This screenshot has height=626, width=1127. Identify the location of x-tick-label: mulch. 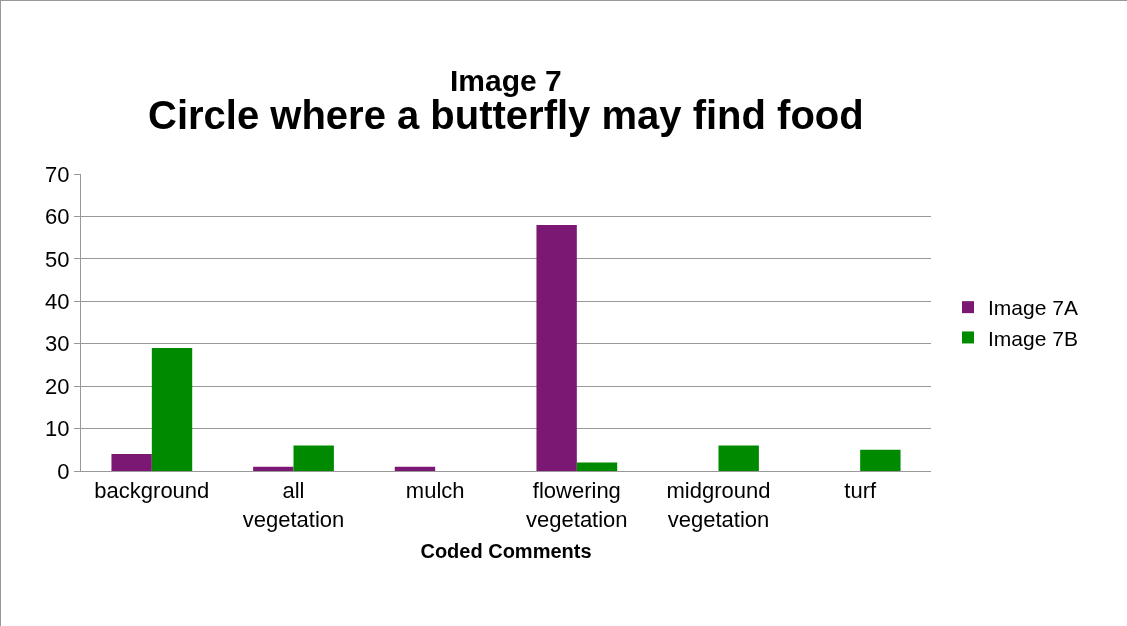
(435, 491).